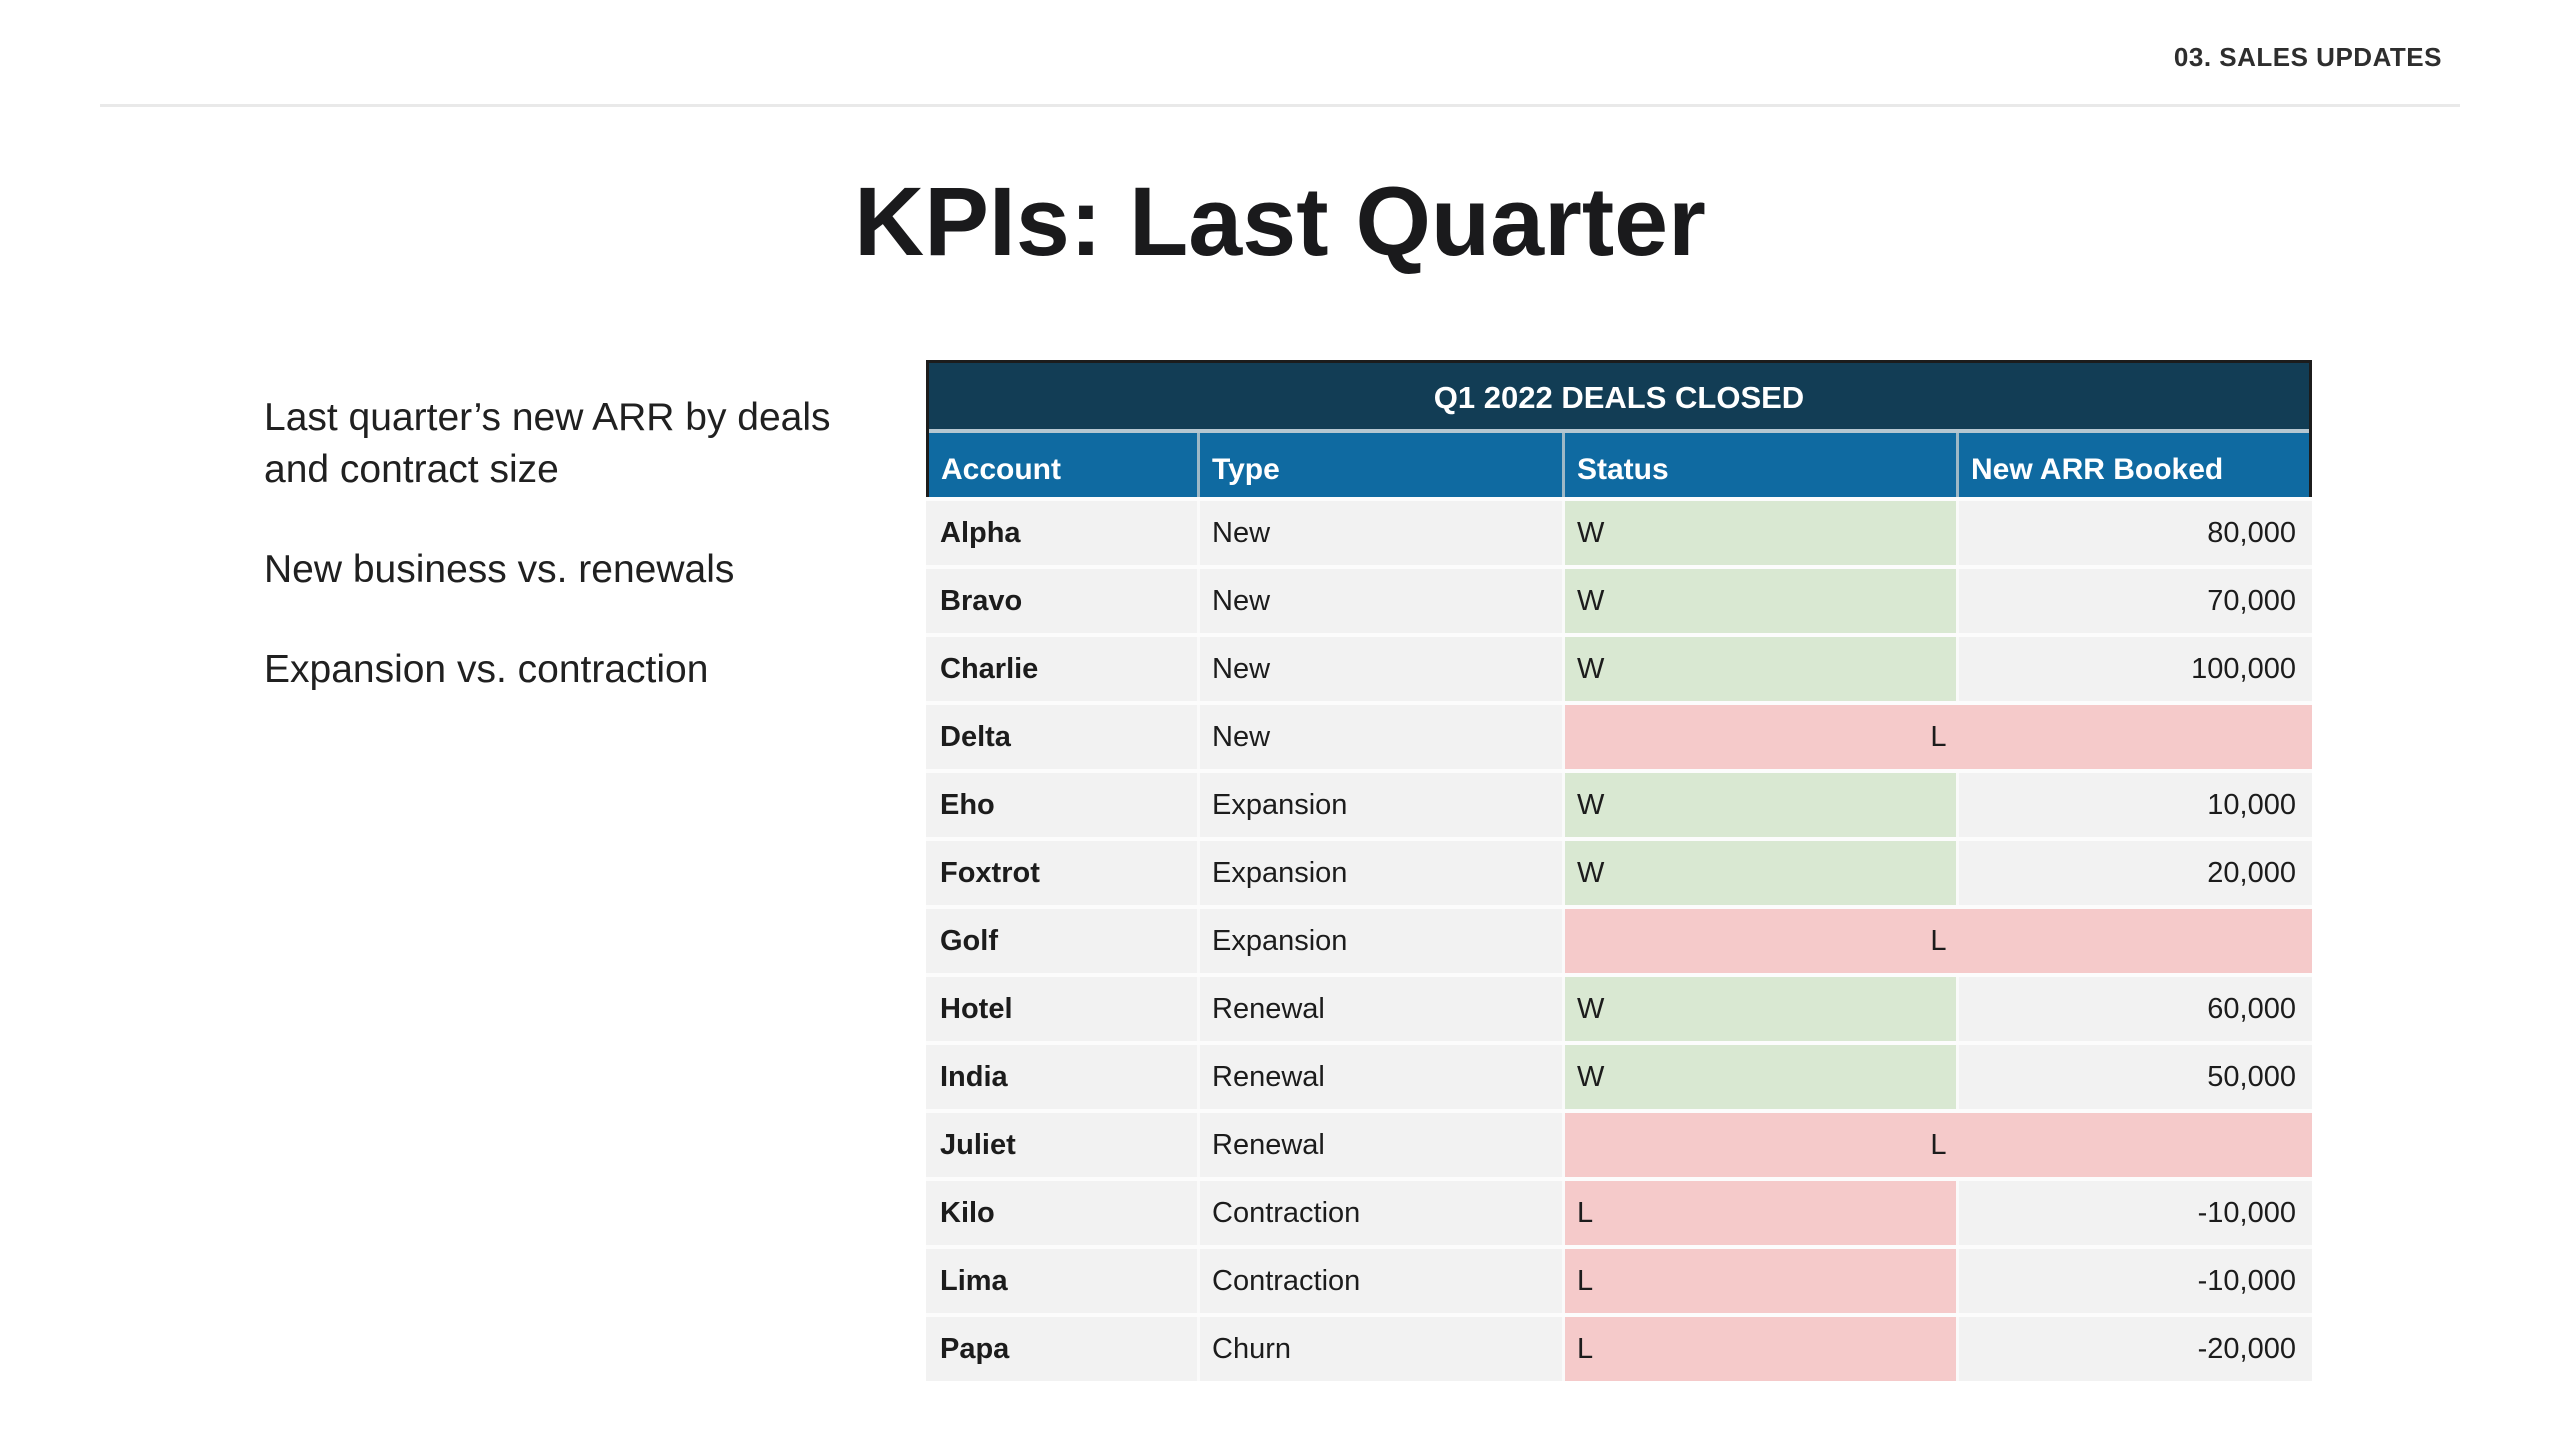  I want to click on table-row: Papa Churn L -20,000, so click(1619, 1347).